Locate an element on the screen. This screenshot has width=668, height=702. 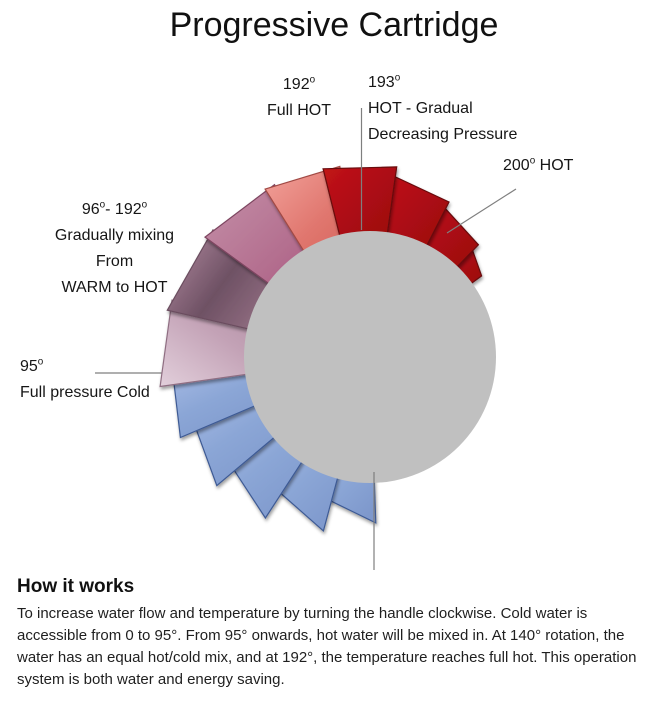
label-line: 95o is located at coordinates (32, 365).